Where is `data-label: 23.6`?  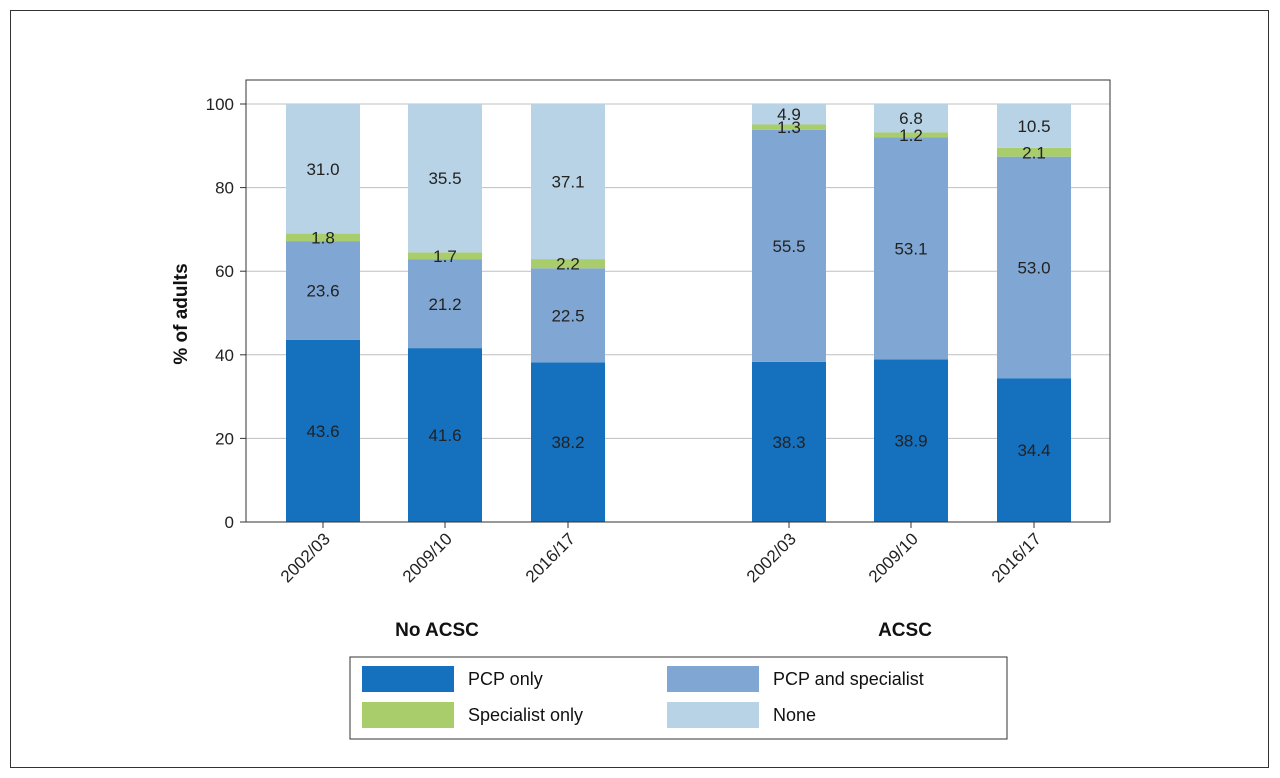 data-label: 23.6 is located at coordinates (322, 290).